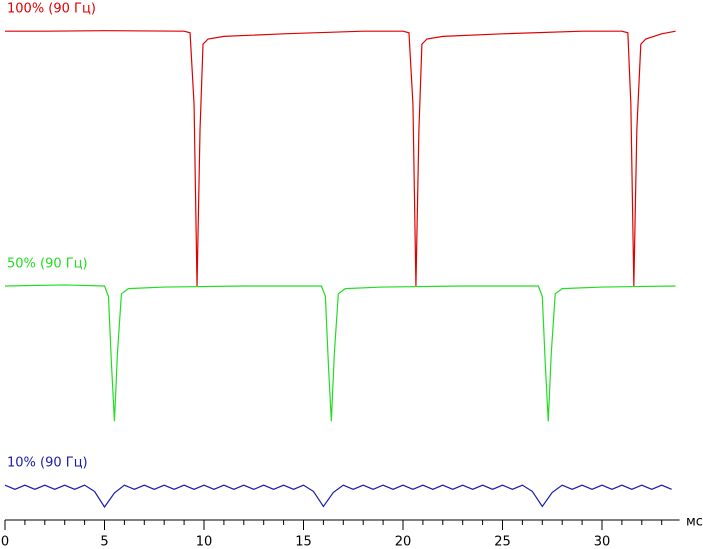 This screenshot has width=703, height=549. Describe the element at coordinates (303, 542) in the screenshot. I see `x-tick-label: 15` at that location.